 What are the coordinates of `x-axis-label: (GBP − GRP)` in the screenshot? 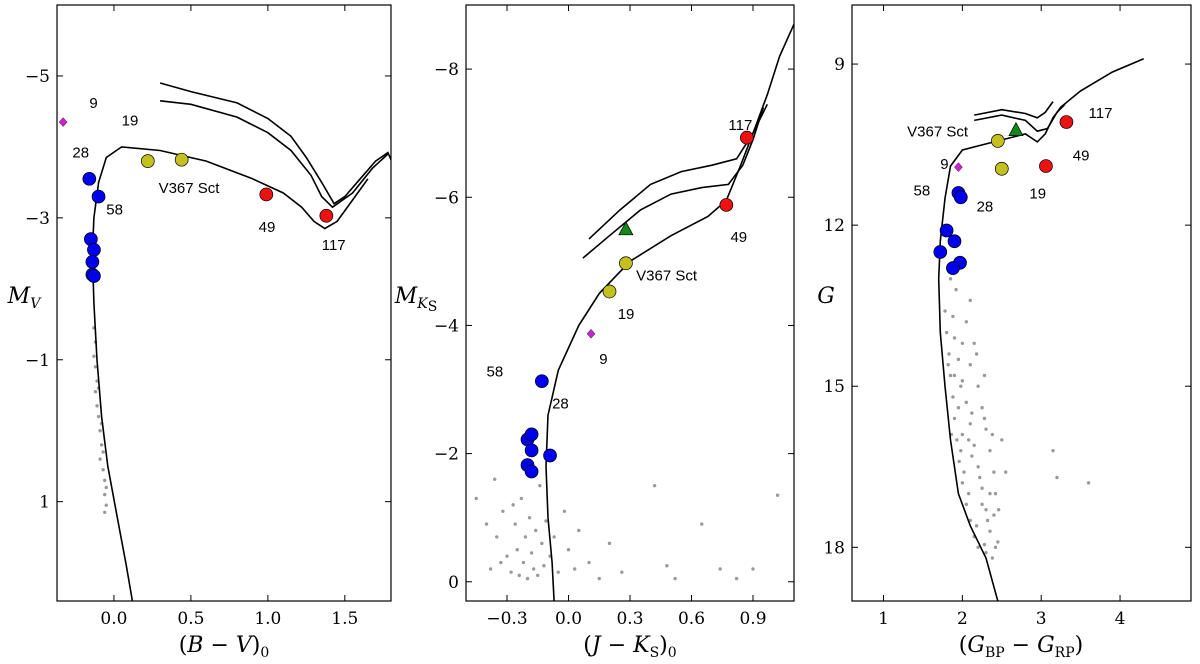 It's located at (1021, 647).